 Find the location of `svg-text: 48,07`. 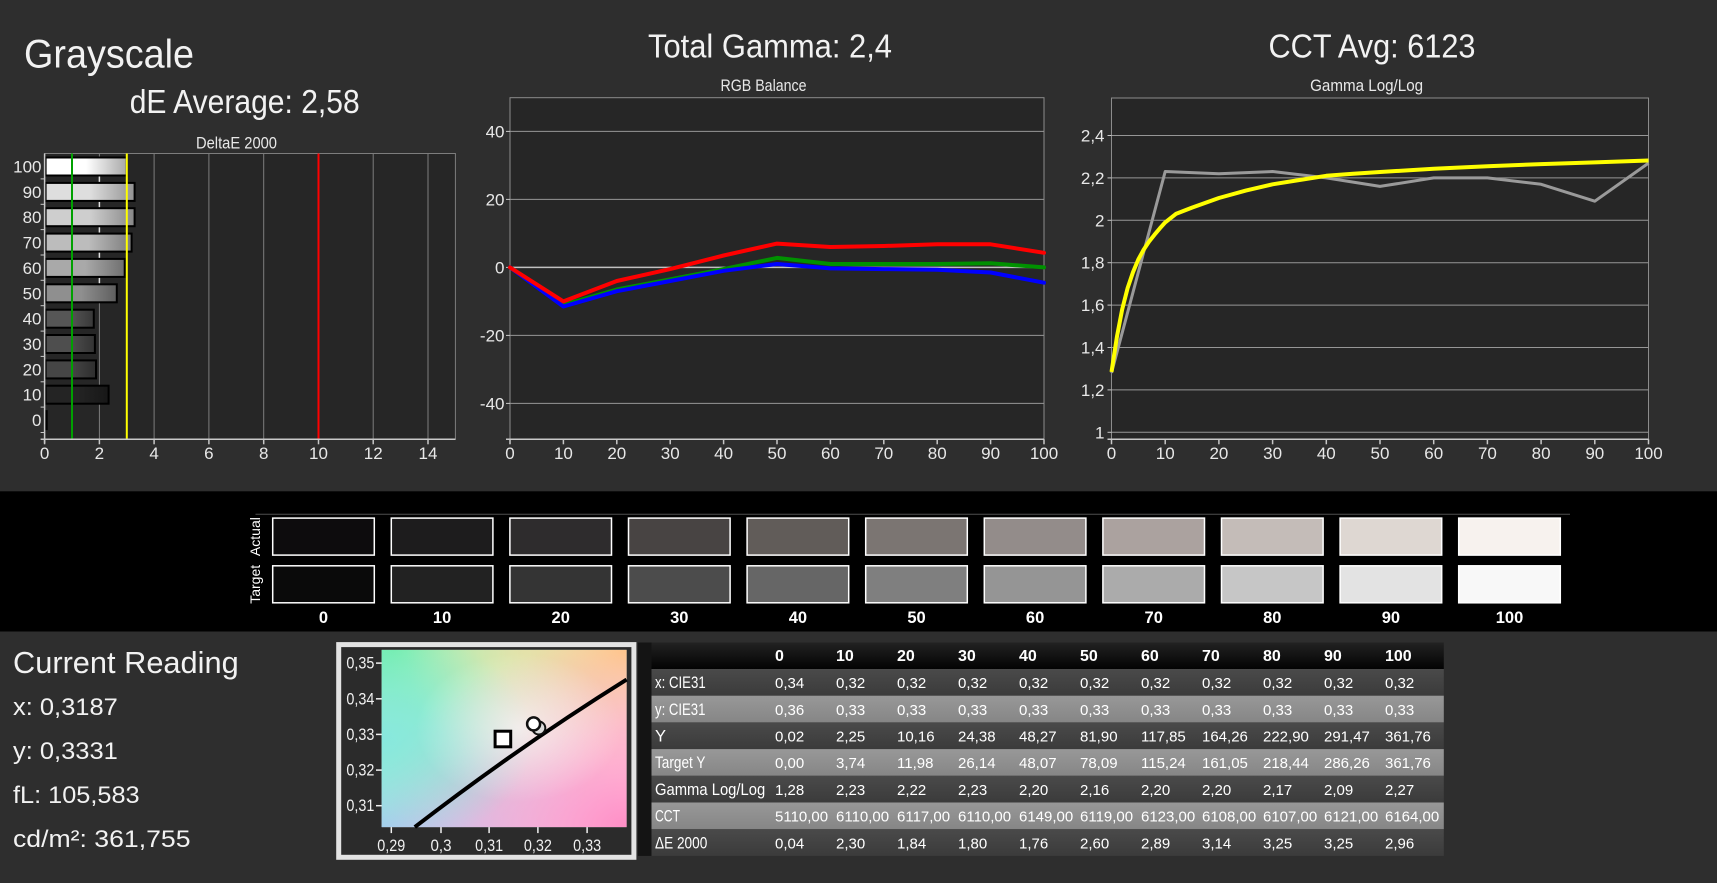

svg-text: 48,07 is located at coordinates (1038, 763).